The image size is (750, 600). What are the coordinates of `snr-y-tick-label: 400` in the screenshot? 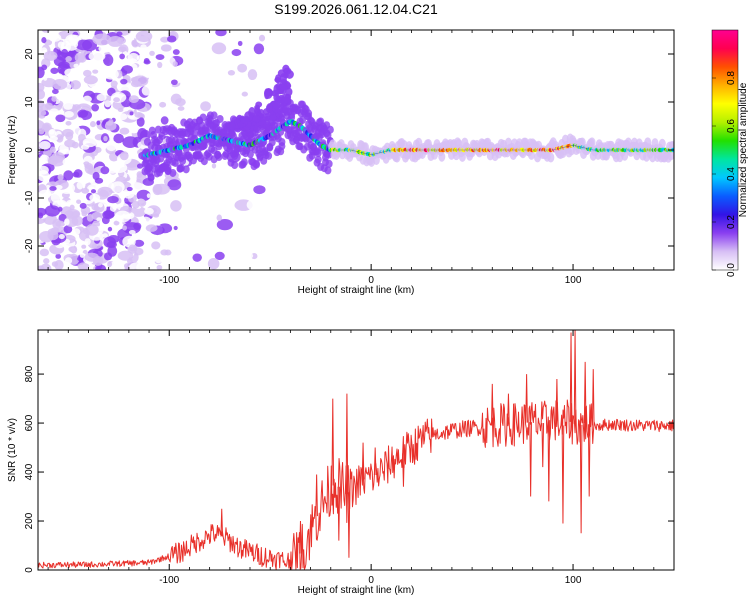 It's located at (29, 471).